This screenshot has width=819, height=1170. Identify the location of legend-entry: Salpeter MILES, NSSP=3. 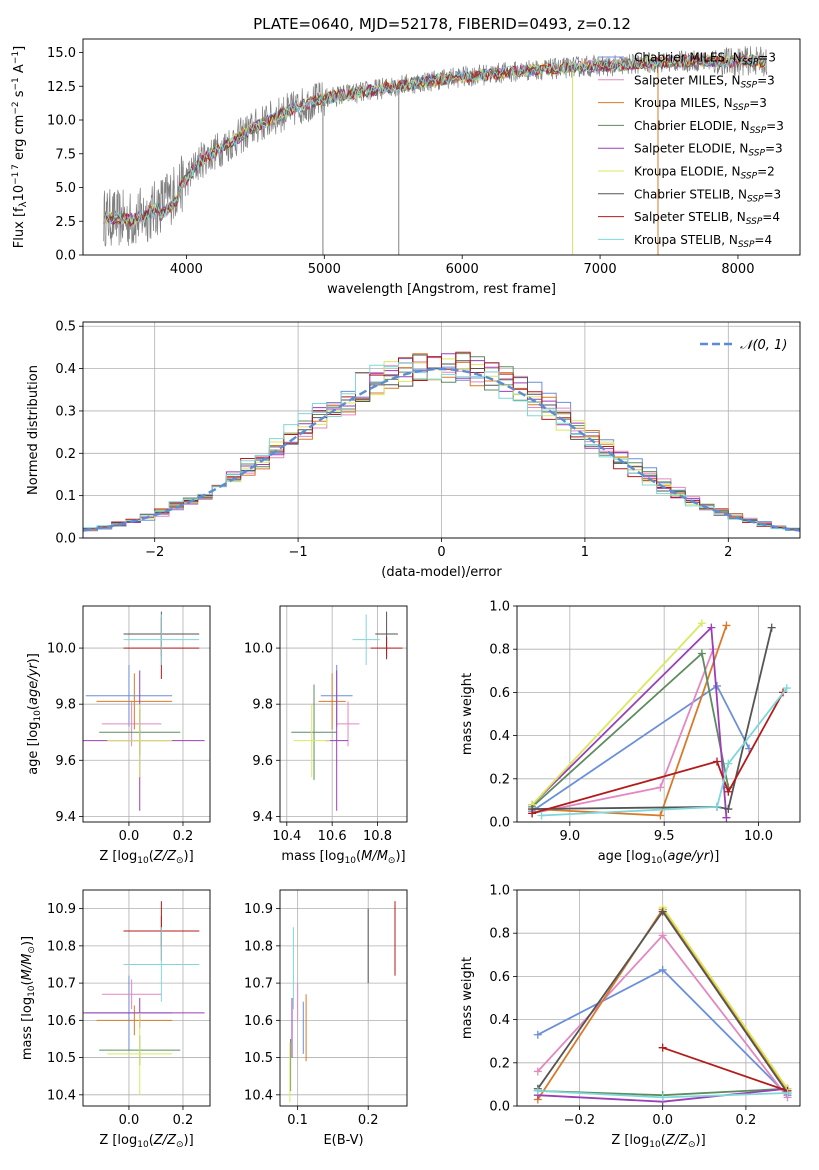
(704, 81).